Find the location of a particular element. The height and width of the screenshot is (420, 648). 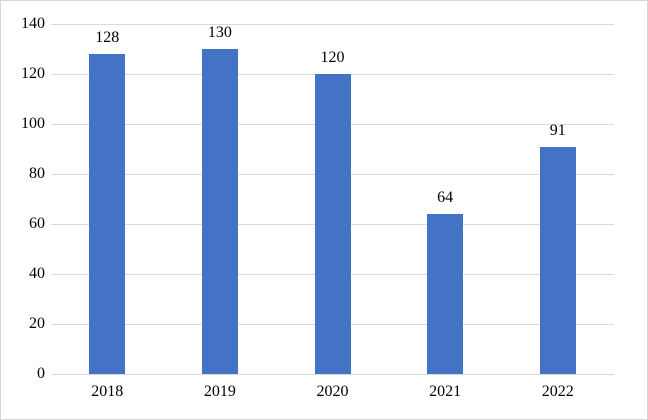

y-tick-label: 20 is located at coordinates (37, 323).